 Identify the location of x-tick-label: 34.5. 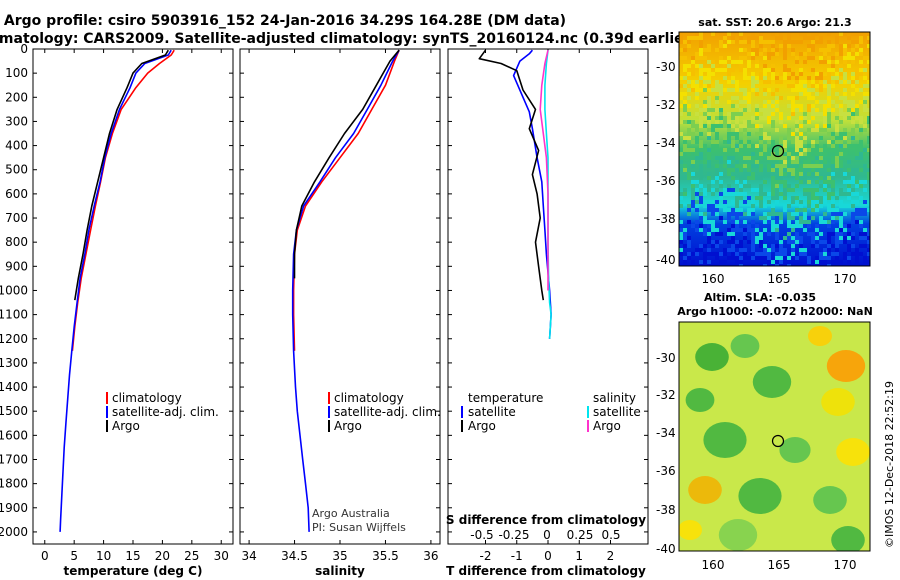
(294, 556).